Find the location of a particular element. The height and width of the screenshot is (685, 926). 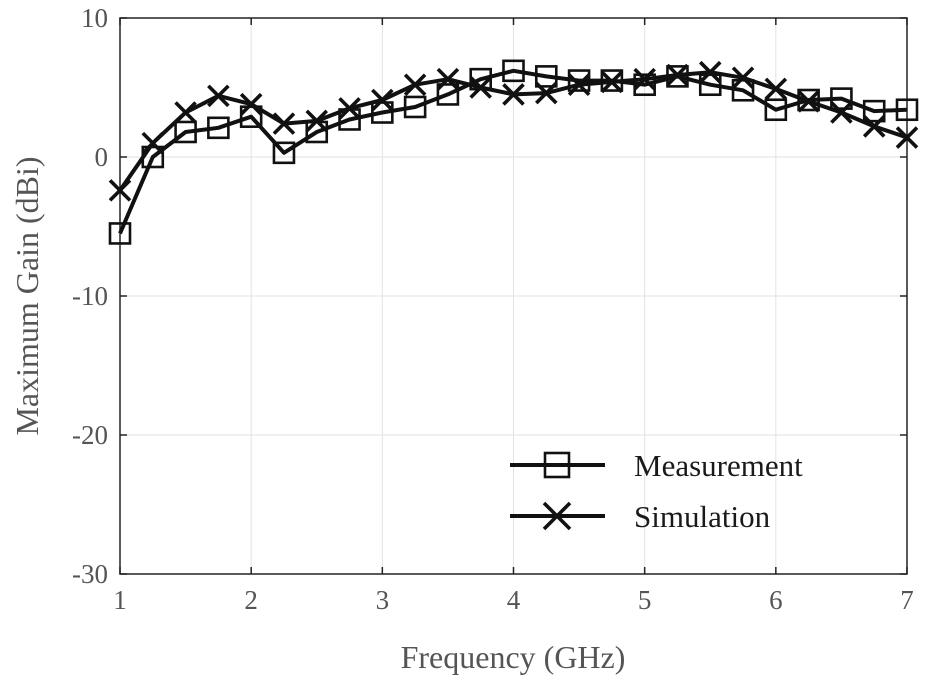

y-tick-label: 0 is located at coordinates (102, 157).